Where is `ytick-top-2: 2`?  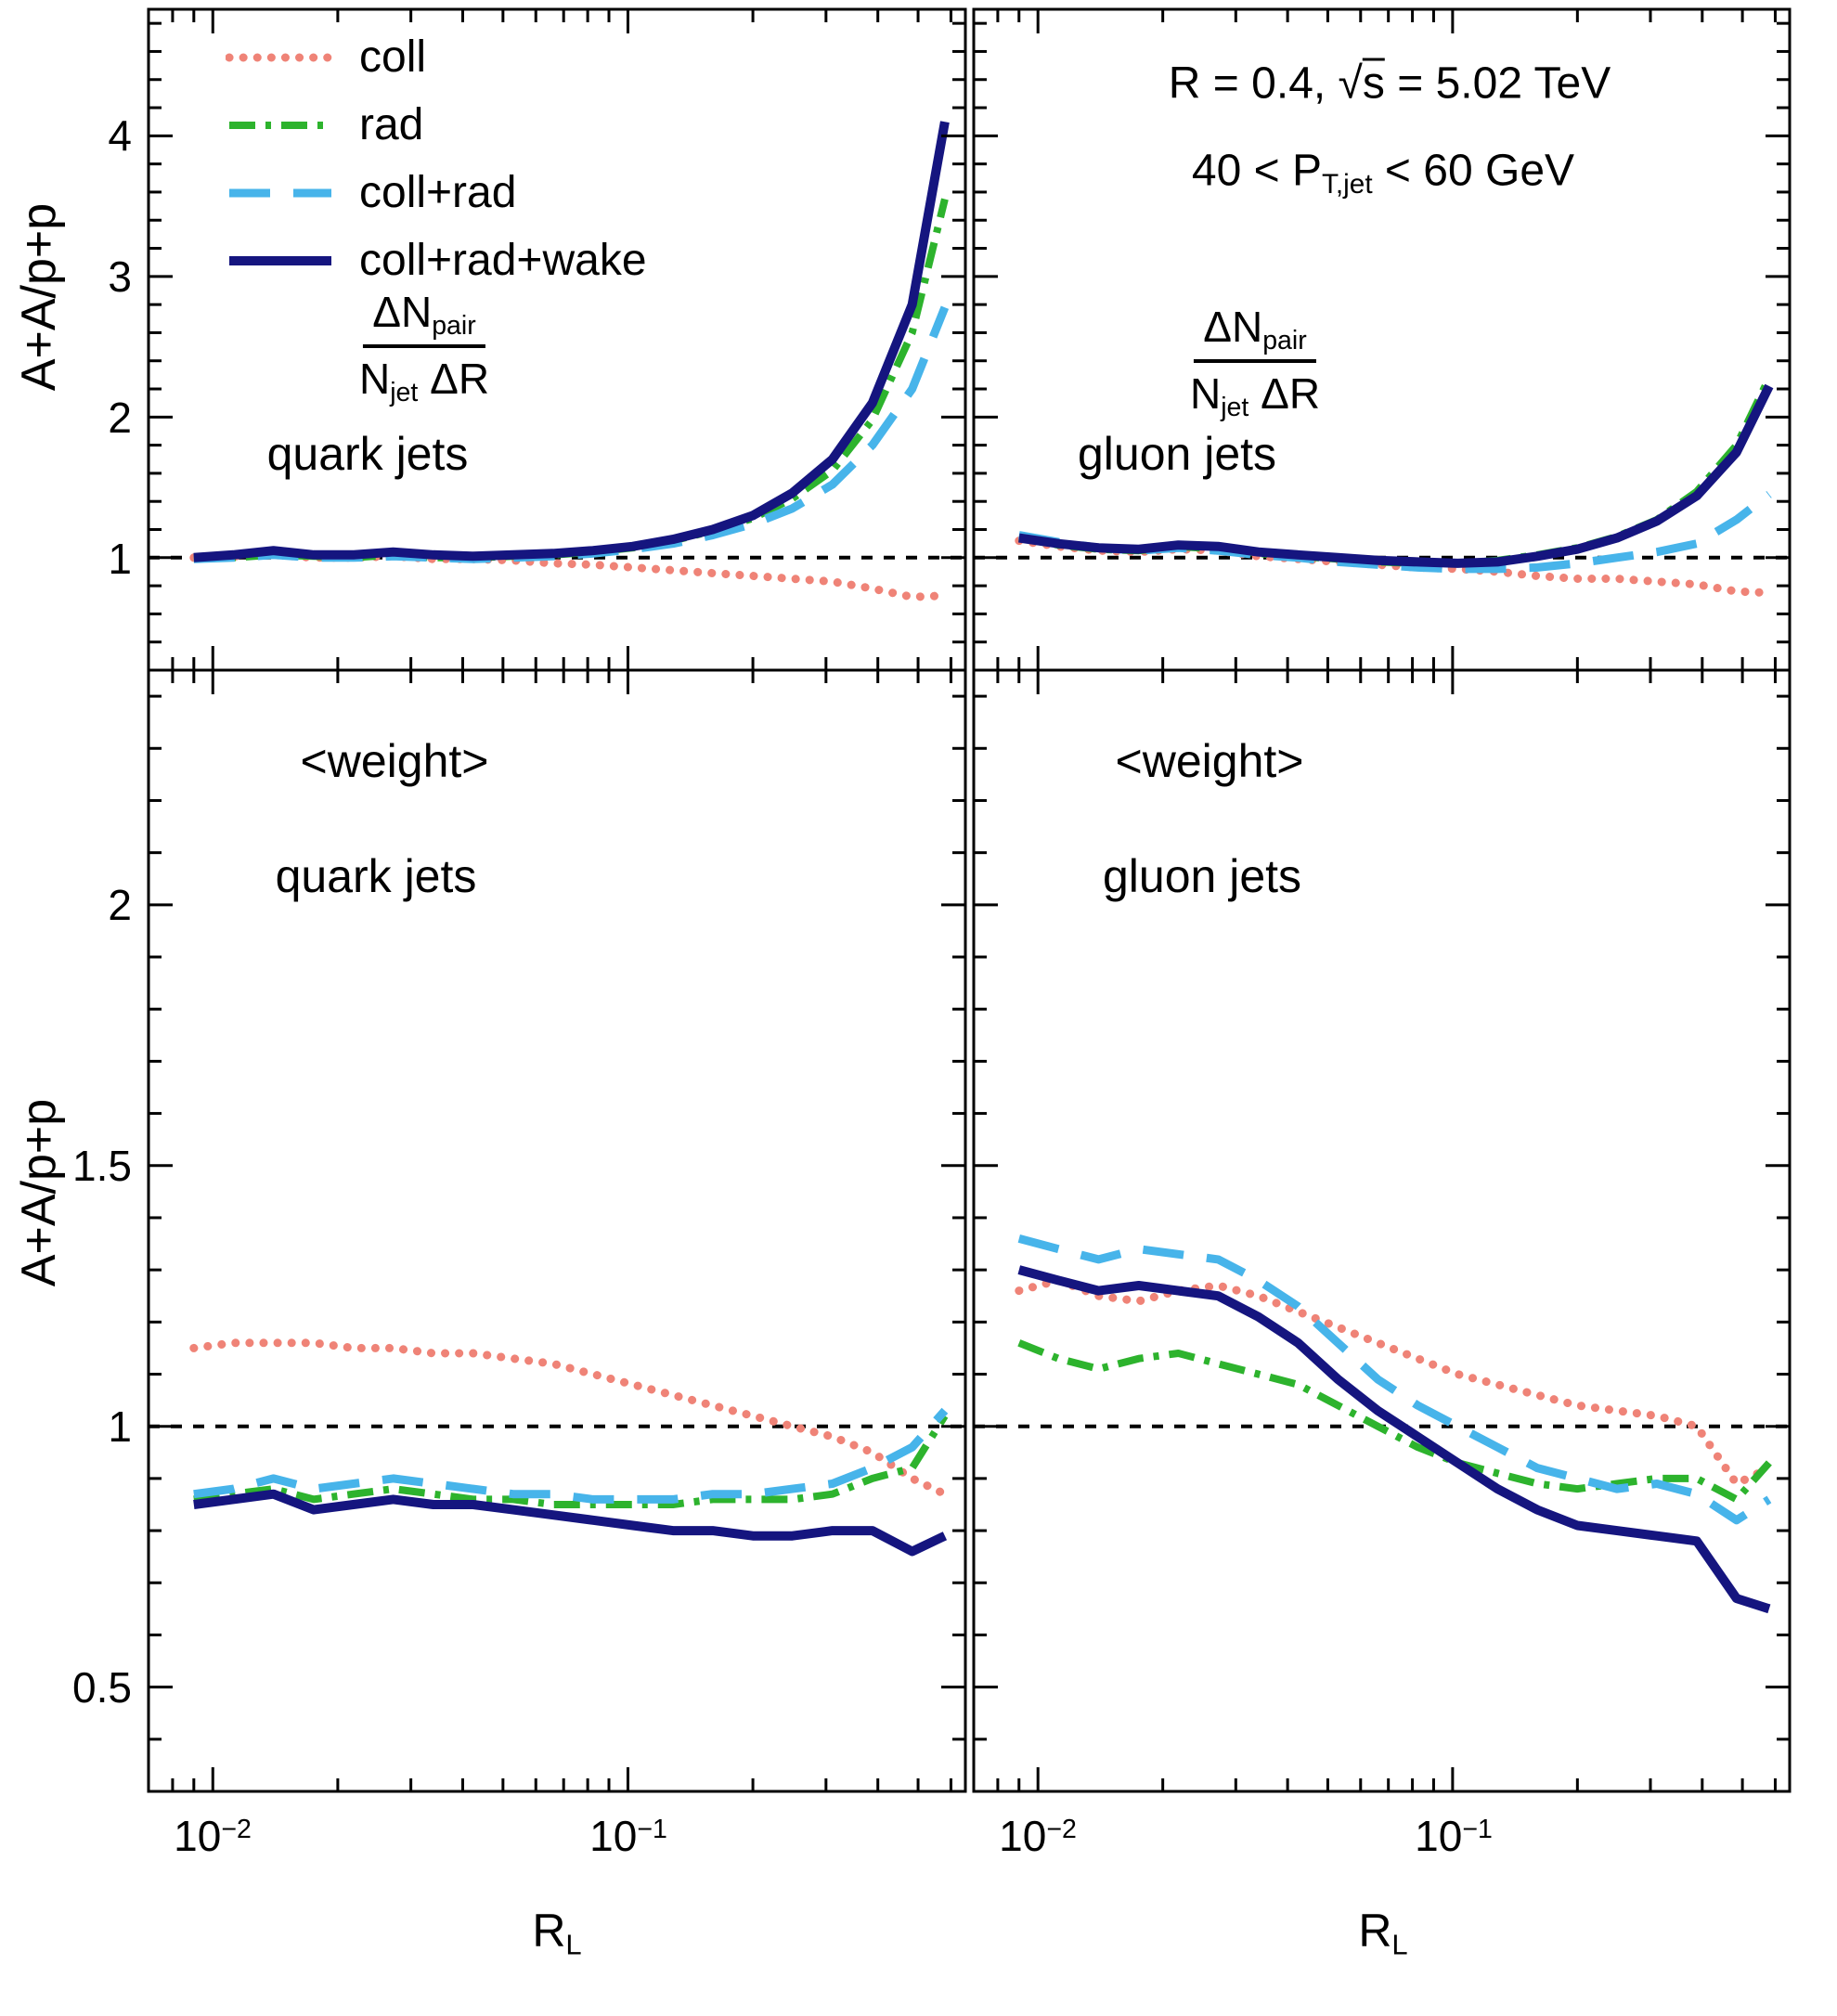
ytick-top-2: 2 is located at coordinates (120, 418).